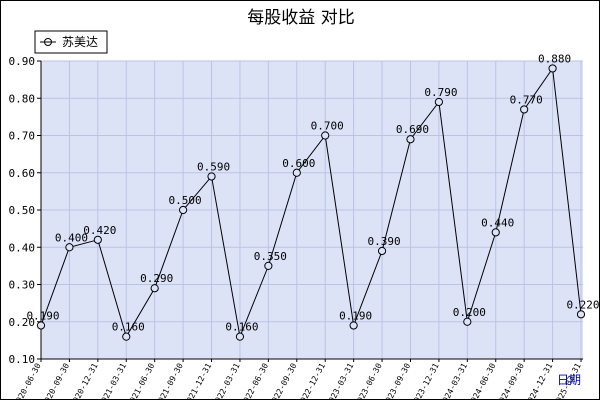  I want to click on x-axis-name: 日期, so click(569, 380).